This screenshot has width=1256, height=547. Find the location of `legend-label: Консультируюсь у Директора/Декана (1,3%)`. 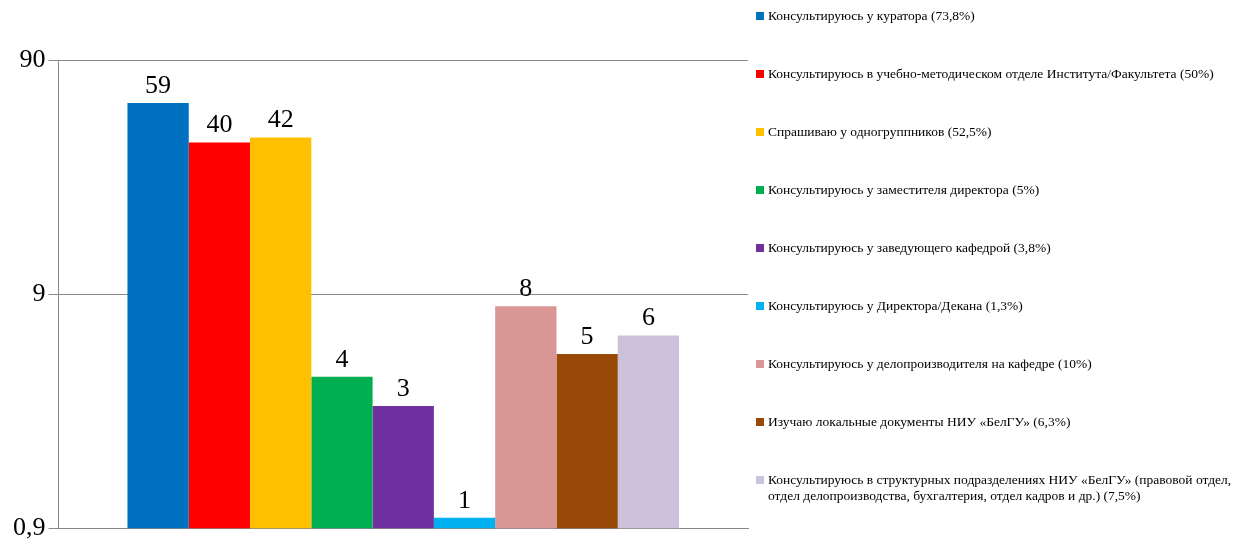

legend-label: Консультируюсь у Директора/Декана (1,3%) is located at coordinates (895, 306).